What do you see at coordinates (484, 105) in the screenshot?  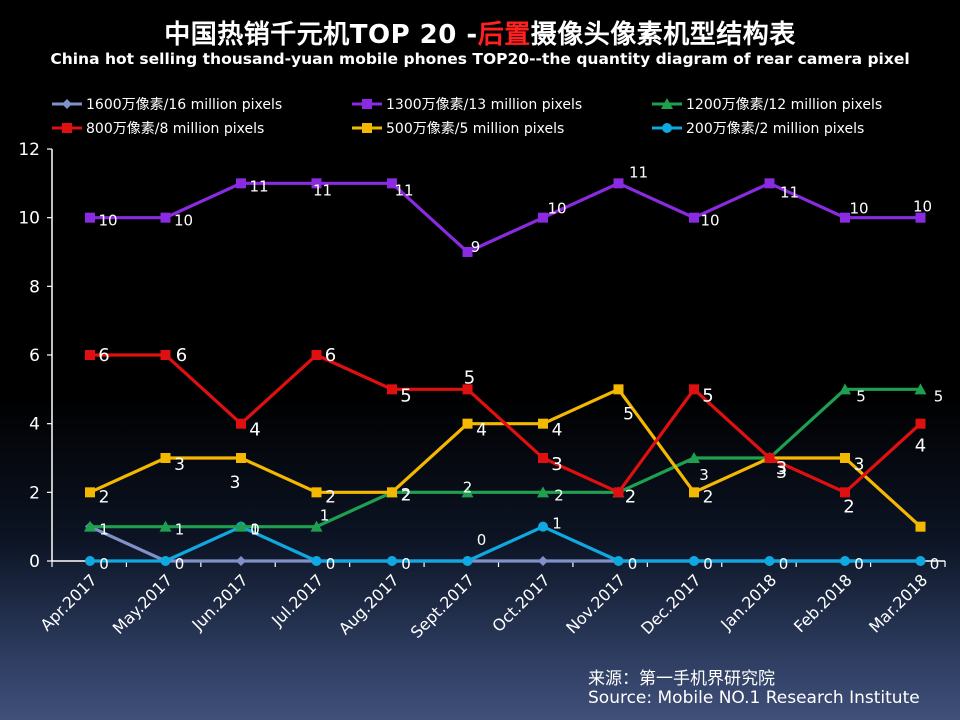 I see `legend-label: 1300万像素/13 million pixels` at bounding box center [484, 105].